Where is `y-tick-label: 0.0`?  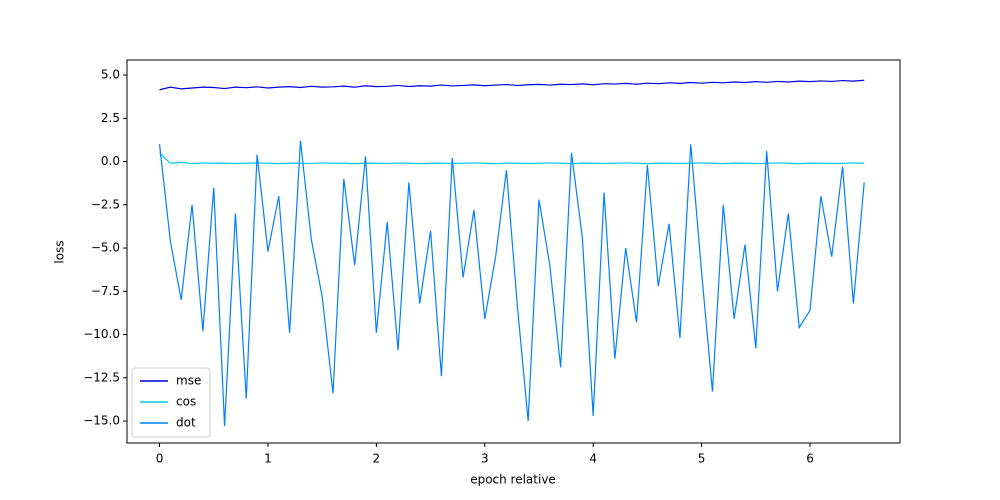 y-tick-label: 0.0 is located at coordinates (110, 161).